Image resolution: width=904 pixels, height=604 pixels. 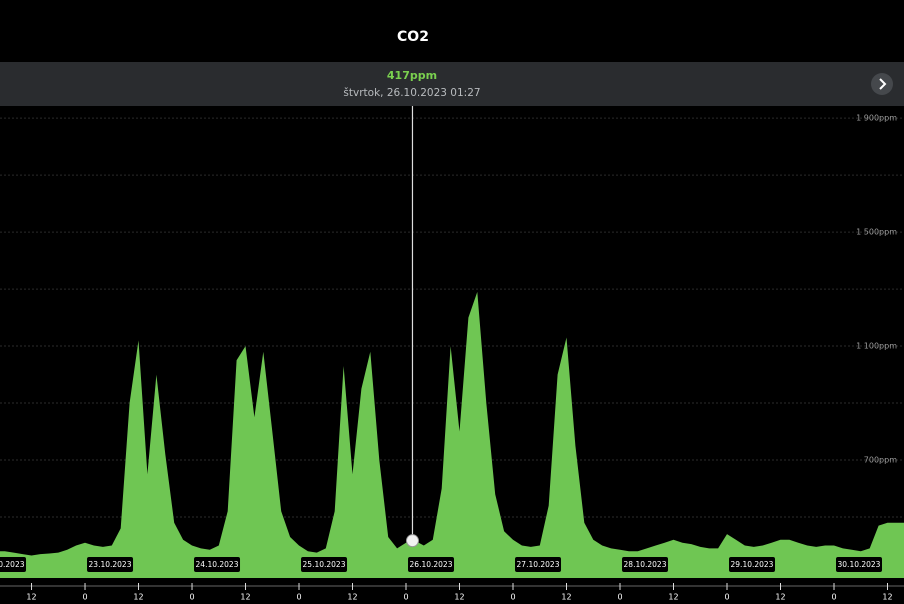 I want to click on date-label: 26.10.2023, so click(x=431, y=564).